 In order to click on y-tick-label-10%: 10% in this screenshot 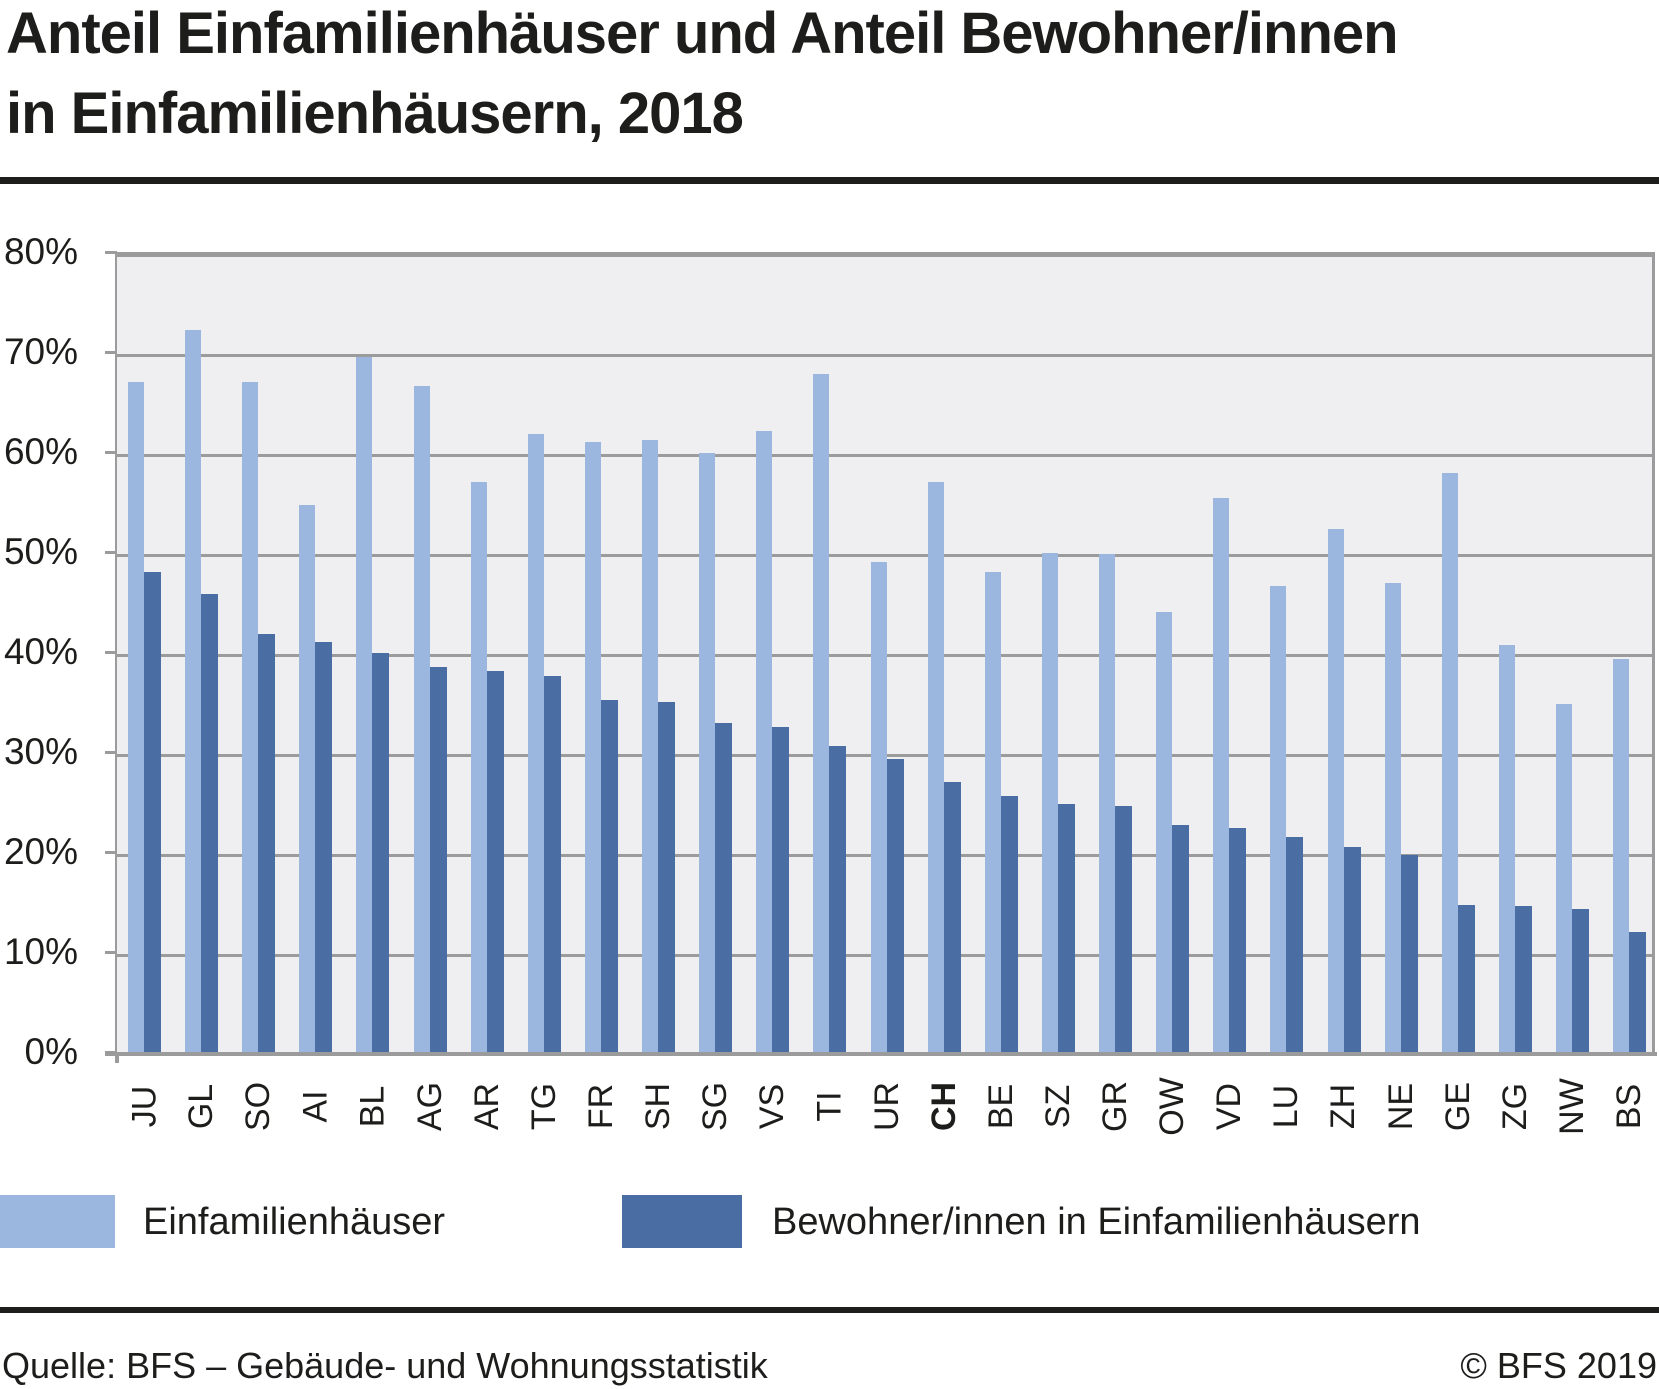, I will do `click(40, 951)`.